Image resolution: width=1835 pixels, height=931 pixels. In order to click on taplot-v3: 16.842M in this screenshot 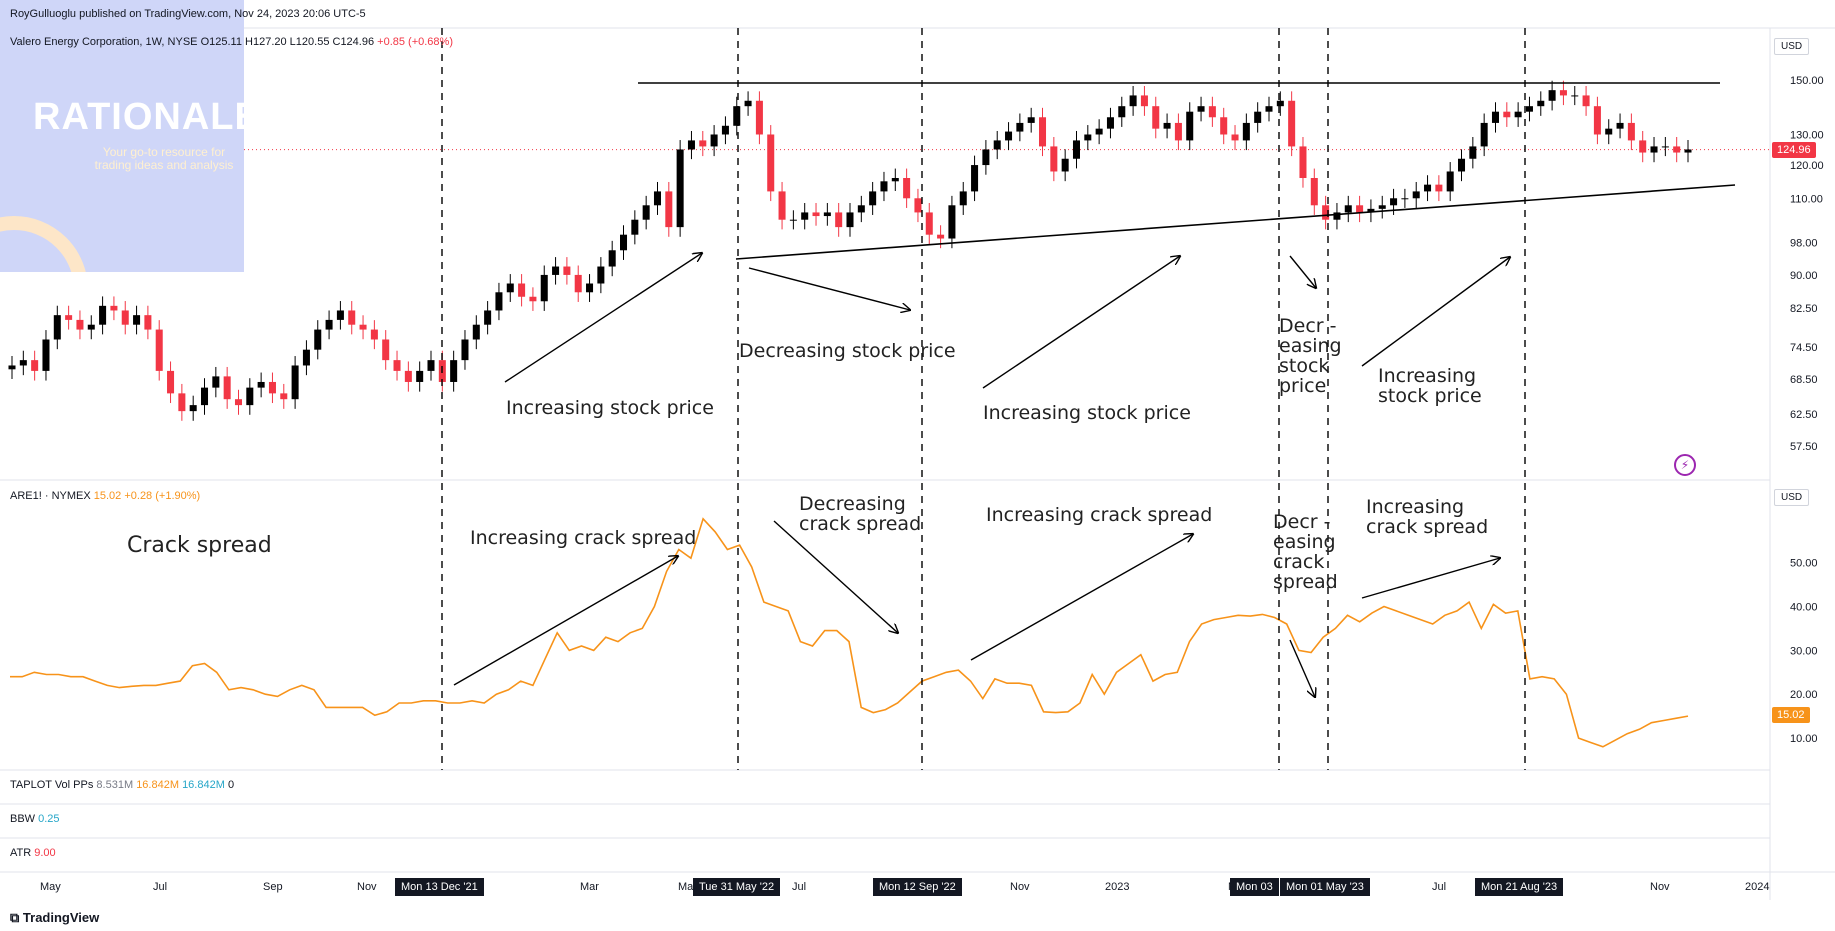, I will do `click(203, 785)`.